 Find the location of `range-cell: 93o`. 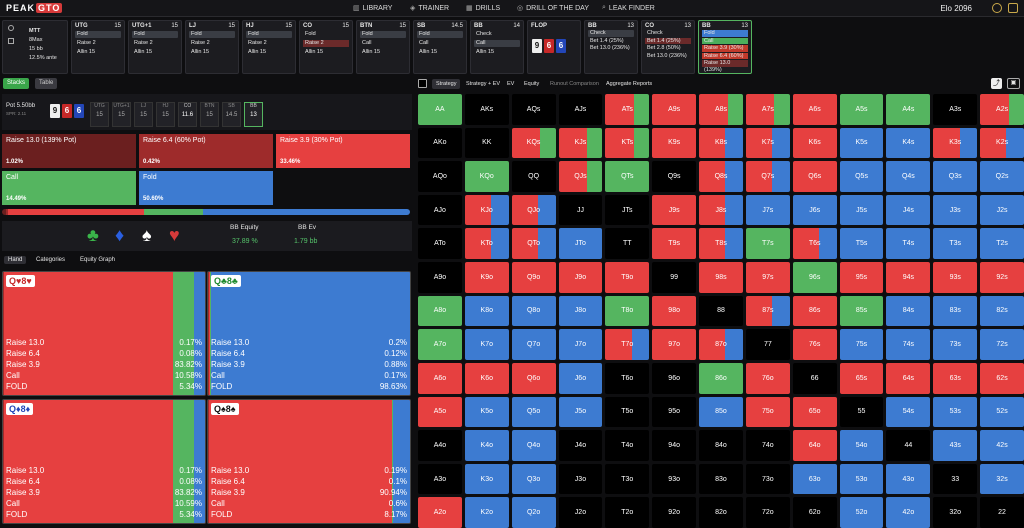

range-cell: 93o is located at coordinates (674, 479).